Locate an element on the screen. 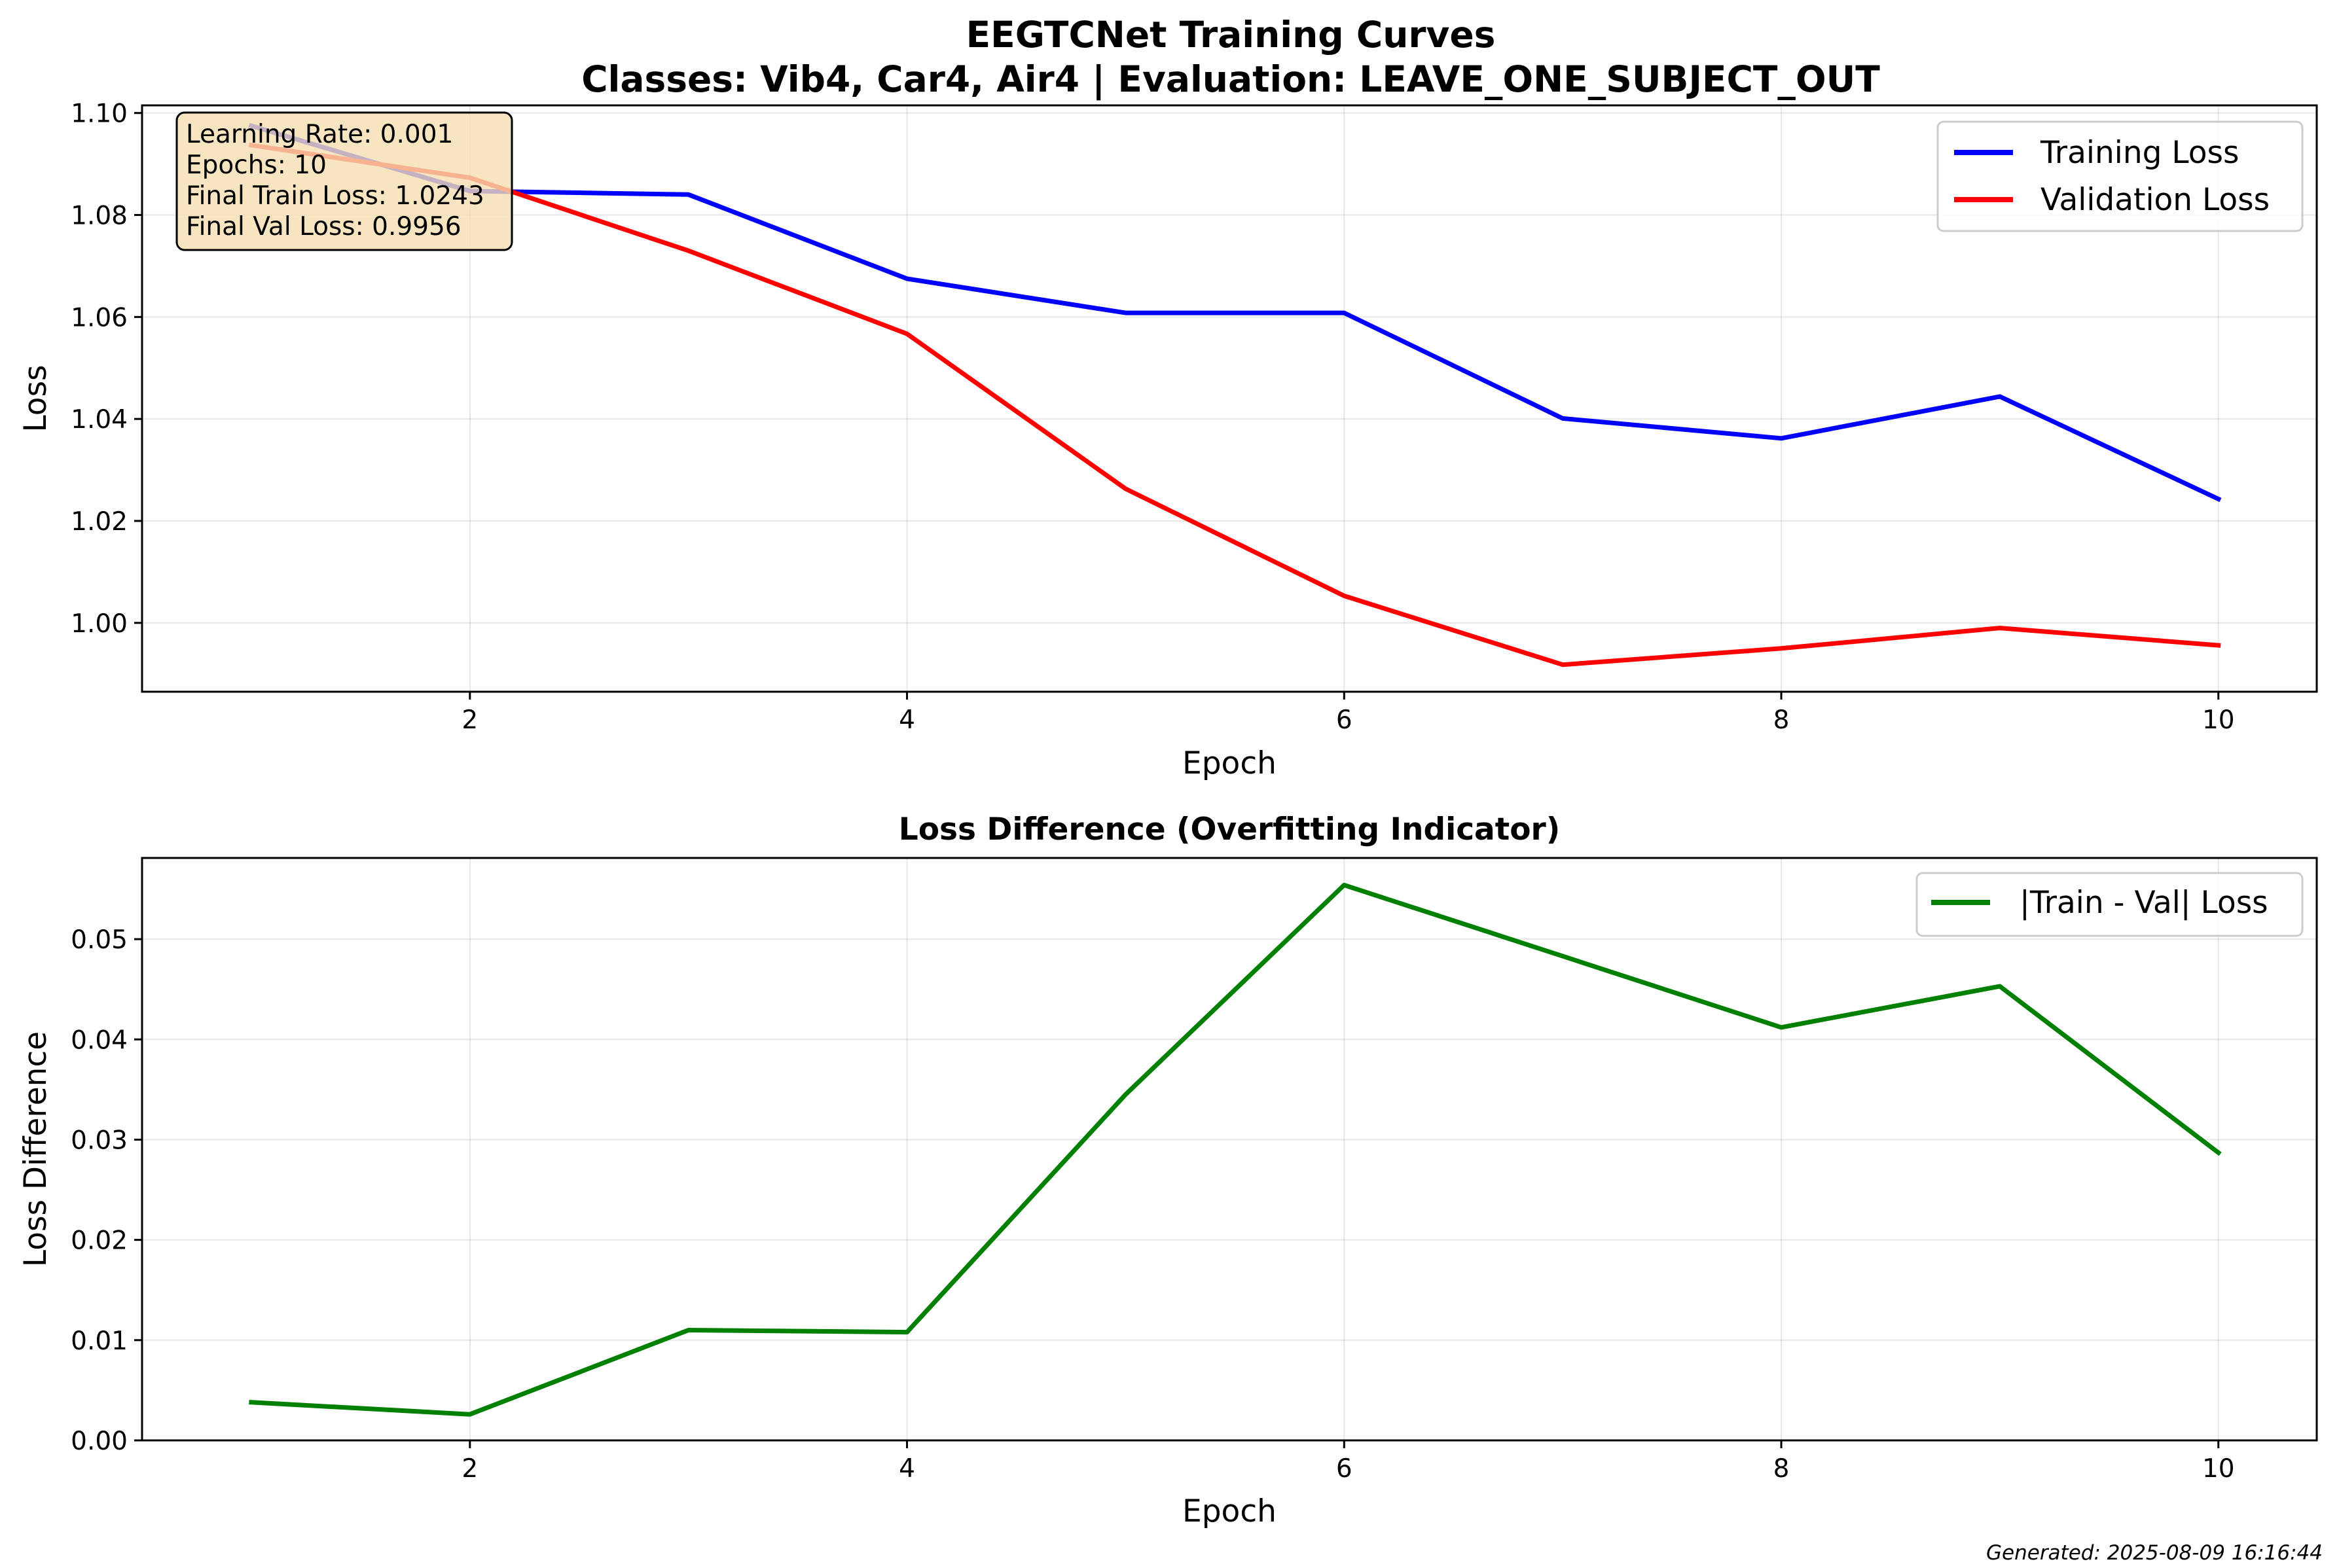 The width and height of the screenshot is (2339, 1568). loss-chart-y-tick-label: 1.10 is located at coordinates (100, 114).